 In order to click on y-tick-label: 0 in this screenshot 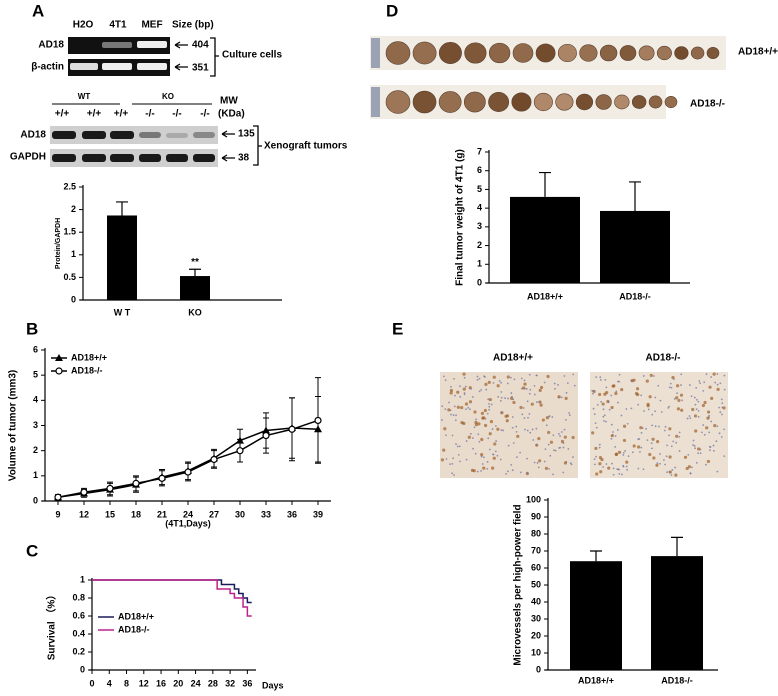, I will do `click(35, 500)`.